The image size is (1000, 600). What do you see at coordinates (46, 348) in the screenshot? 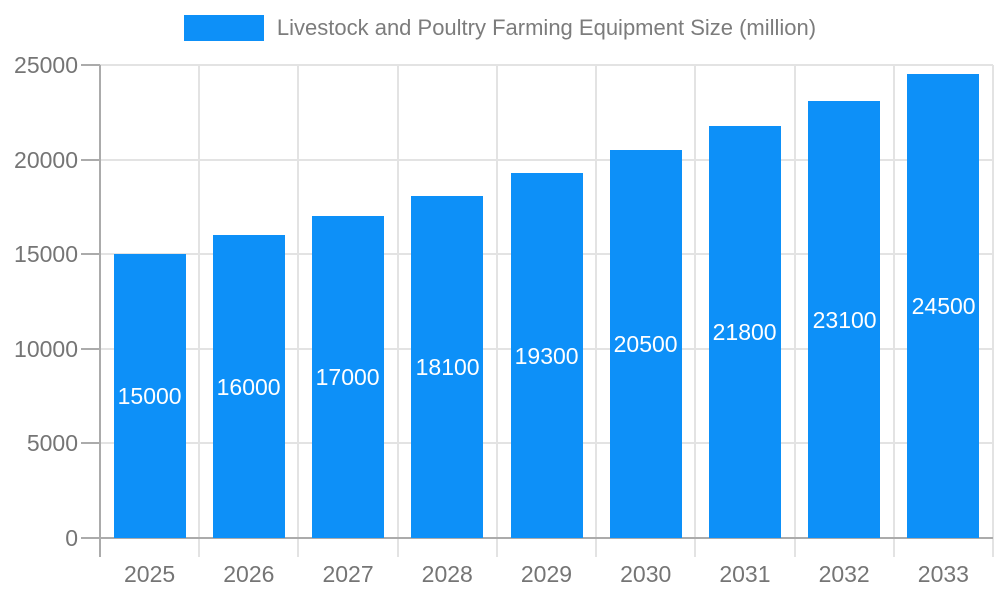
I see `y-axis-tick-label: 10000` at bounding box center [46, 348].